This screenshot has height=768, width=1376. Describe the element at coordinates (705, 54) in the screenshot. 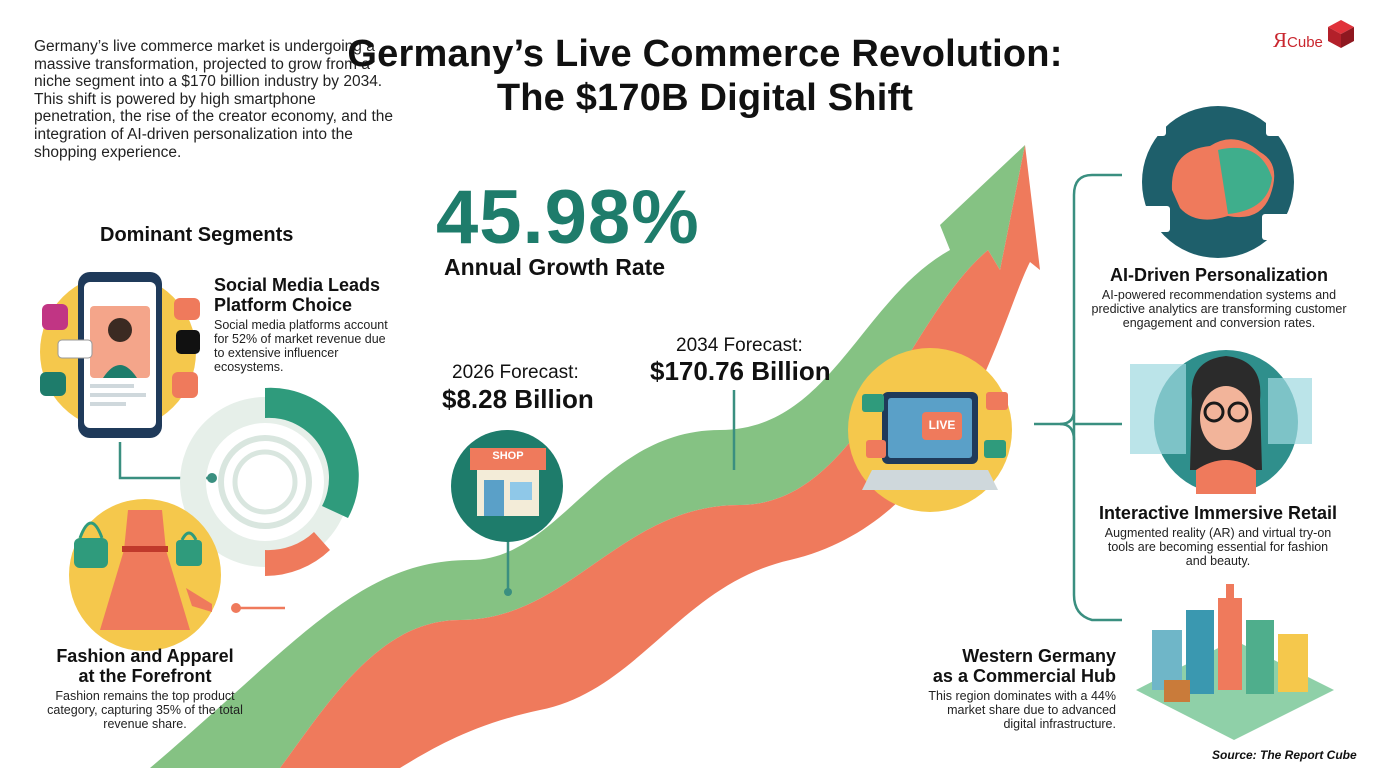

I see `title-line-1: Germany’s Live Commerce Revolution:` at that location.